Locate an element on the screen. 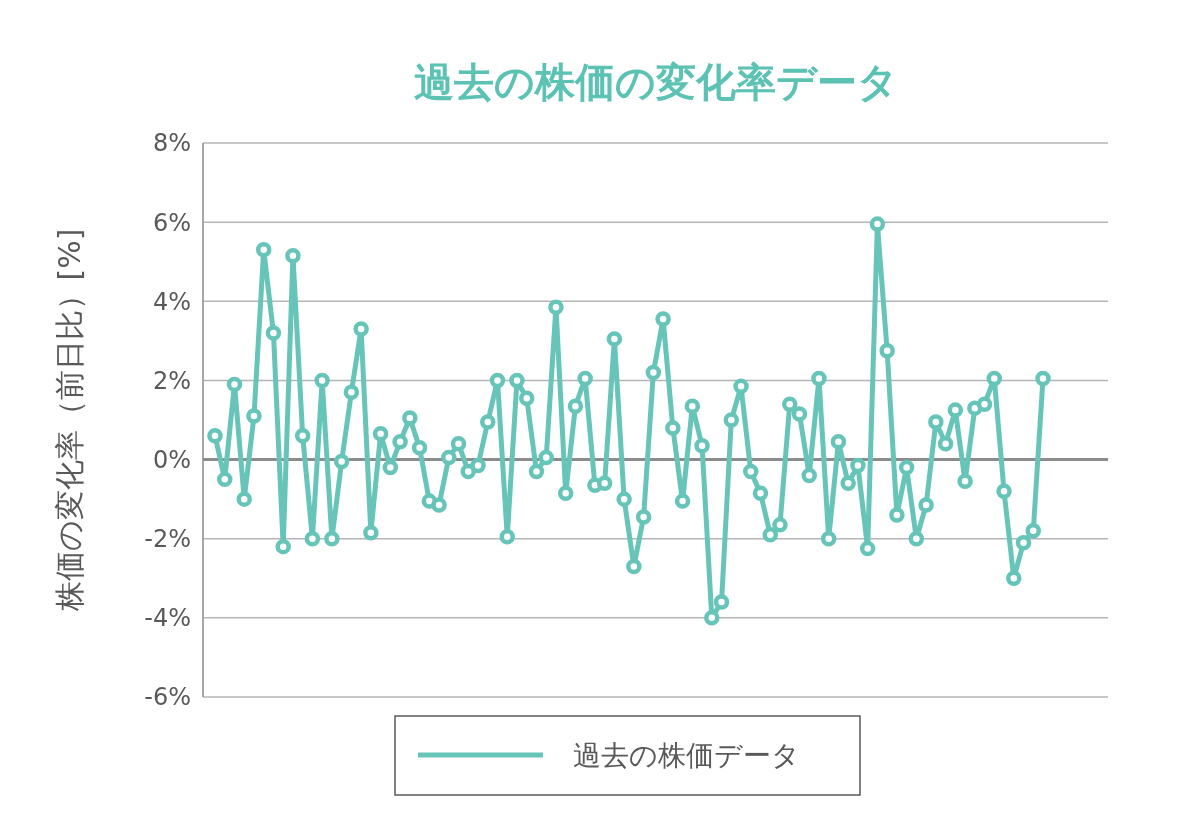 The width and height of the screenshot is (1200, 830). y-tick-label: -6% is located at coordinates (167, 697).